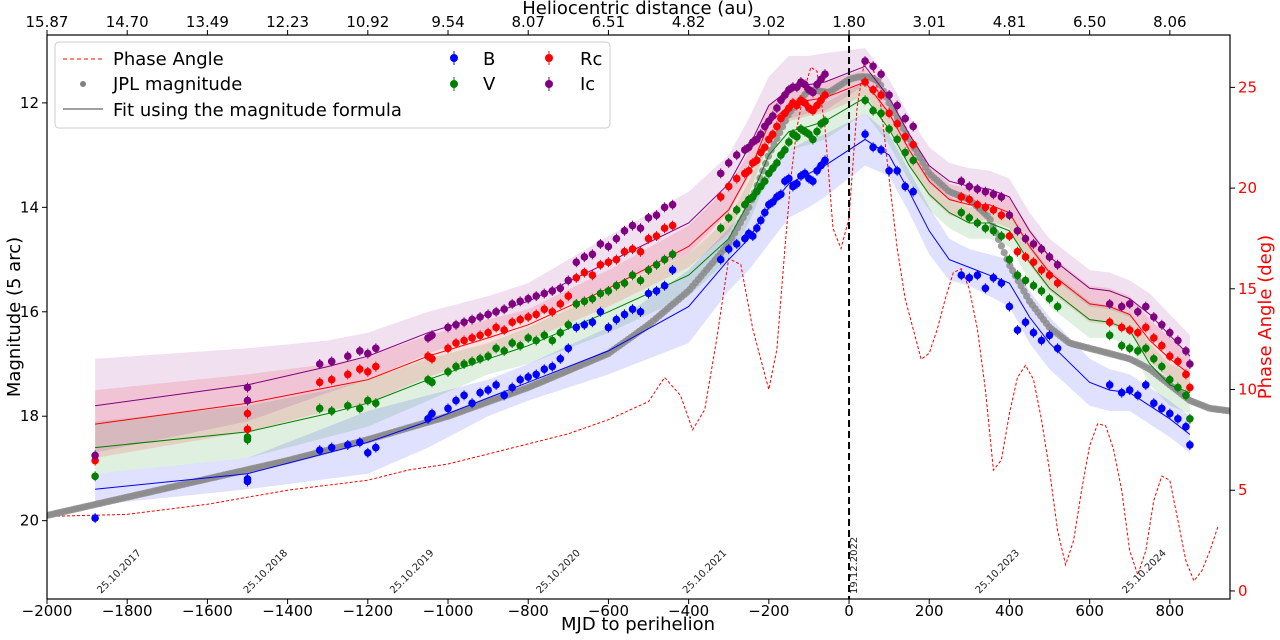  What do you see at coordinates (127, 22) in the screenshot?
I see `top-tick-label: 14.70` at bounding box center [127, 22].